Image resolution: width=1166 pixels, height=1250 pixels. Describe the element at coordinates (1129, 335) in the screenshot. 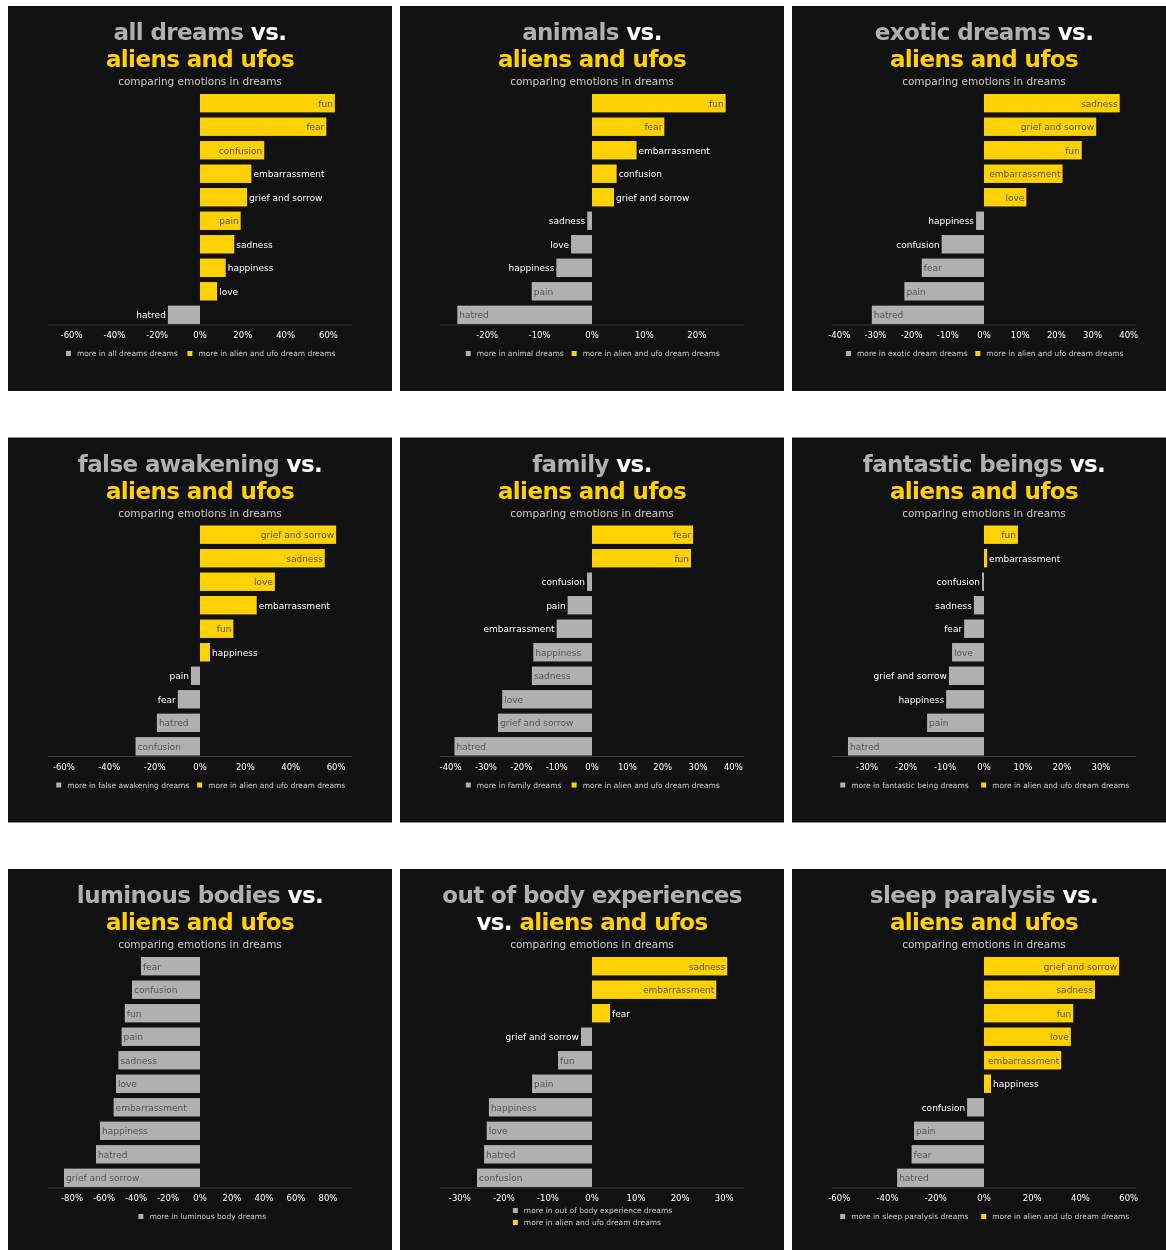

I see `x-tick-label: 40%` at that location.